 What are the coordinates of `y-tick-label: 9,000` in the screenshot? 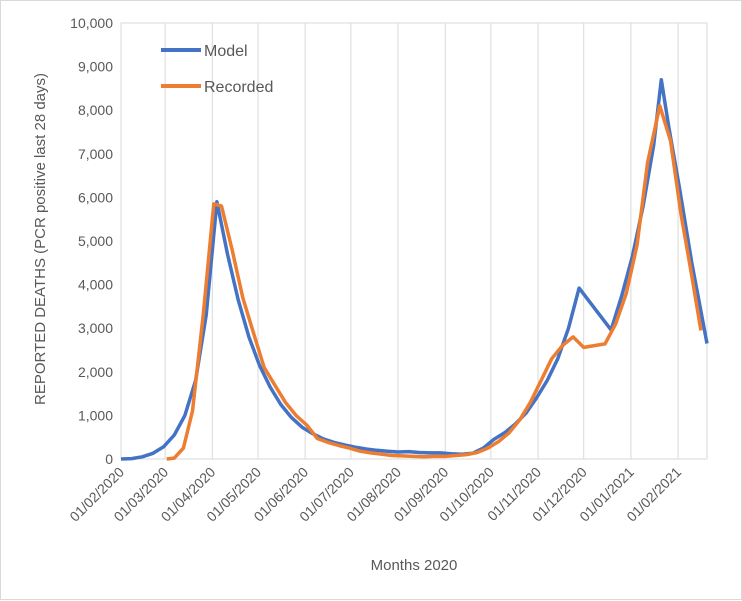 It's located at (95, 67).